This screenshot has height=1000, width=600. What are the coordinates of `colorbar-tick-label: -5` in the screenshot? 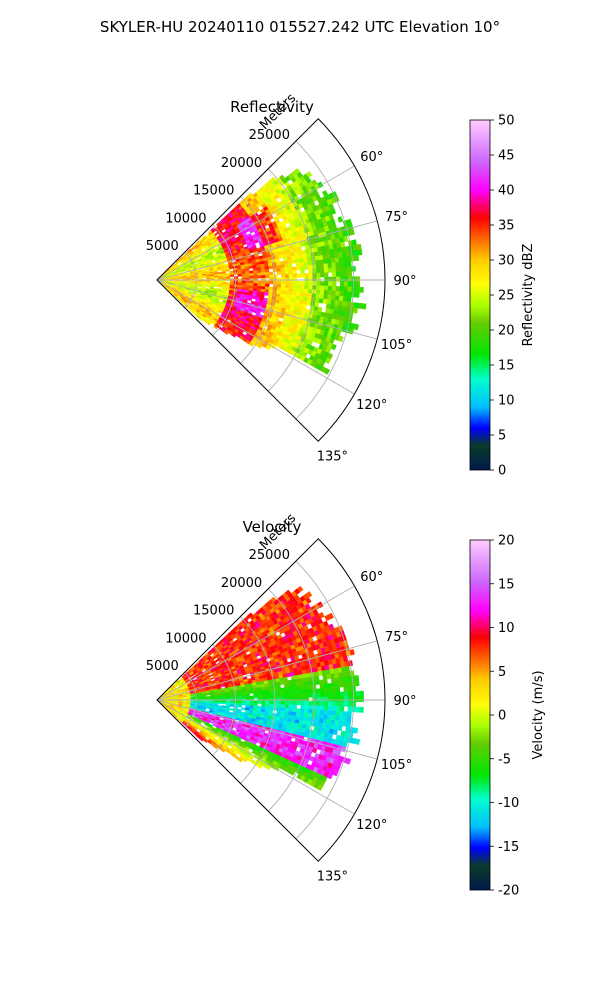 It's located at (504, 759).